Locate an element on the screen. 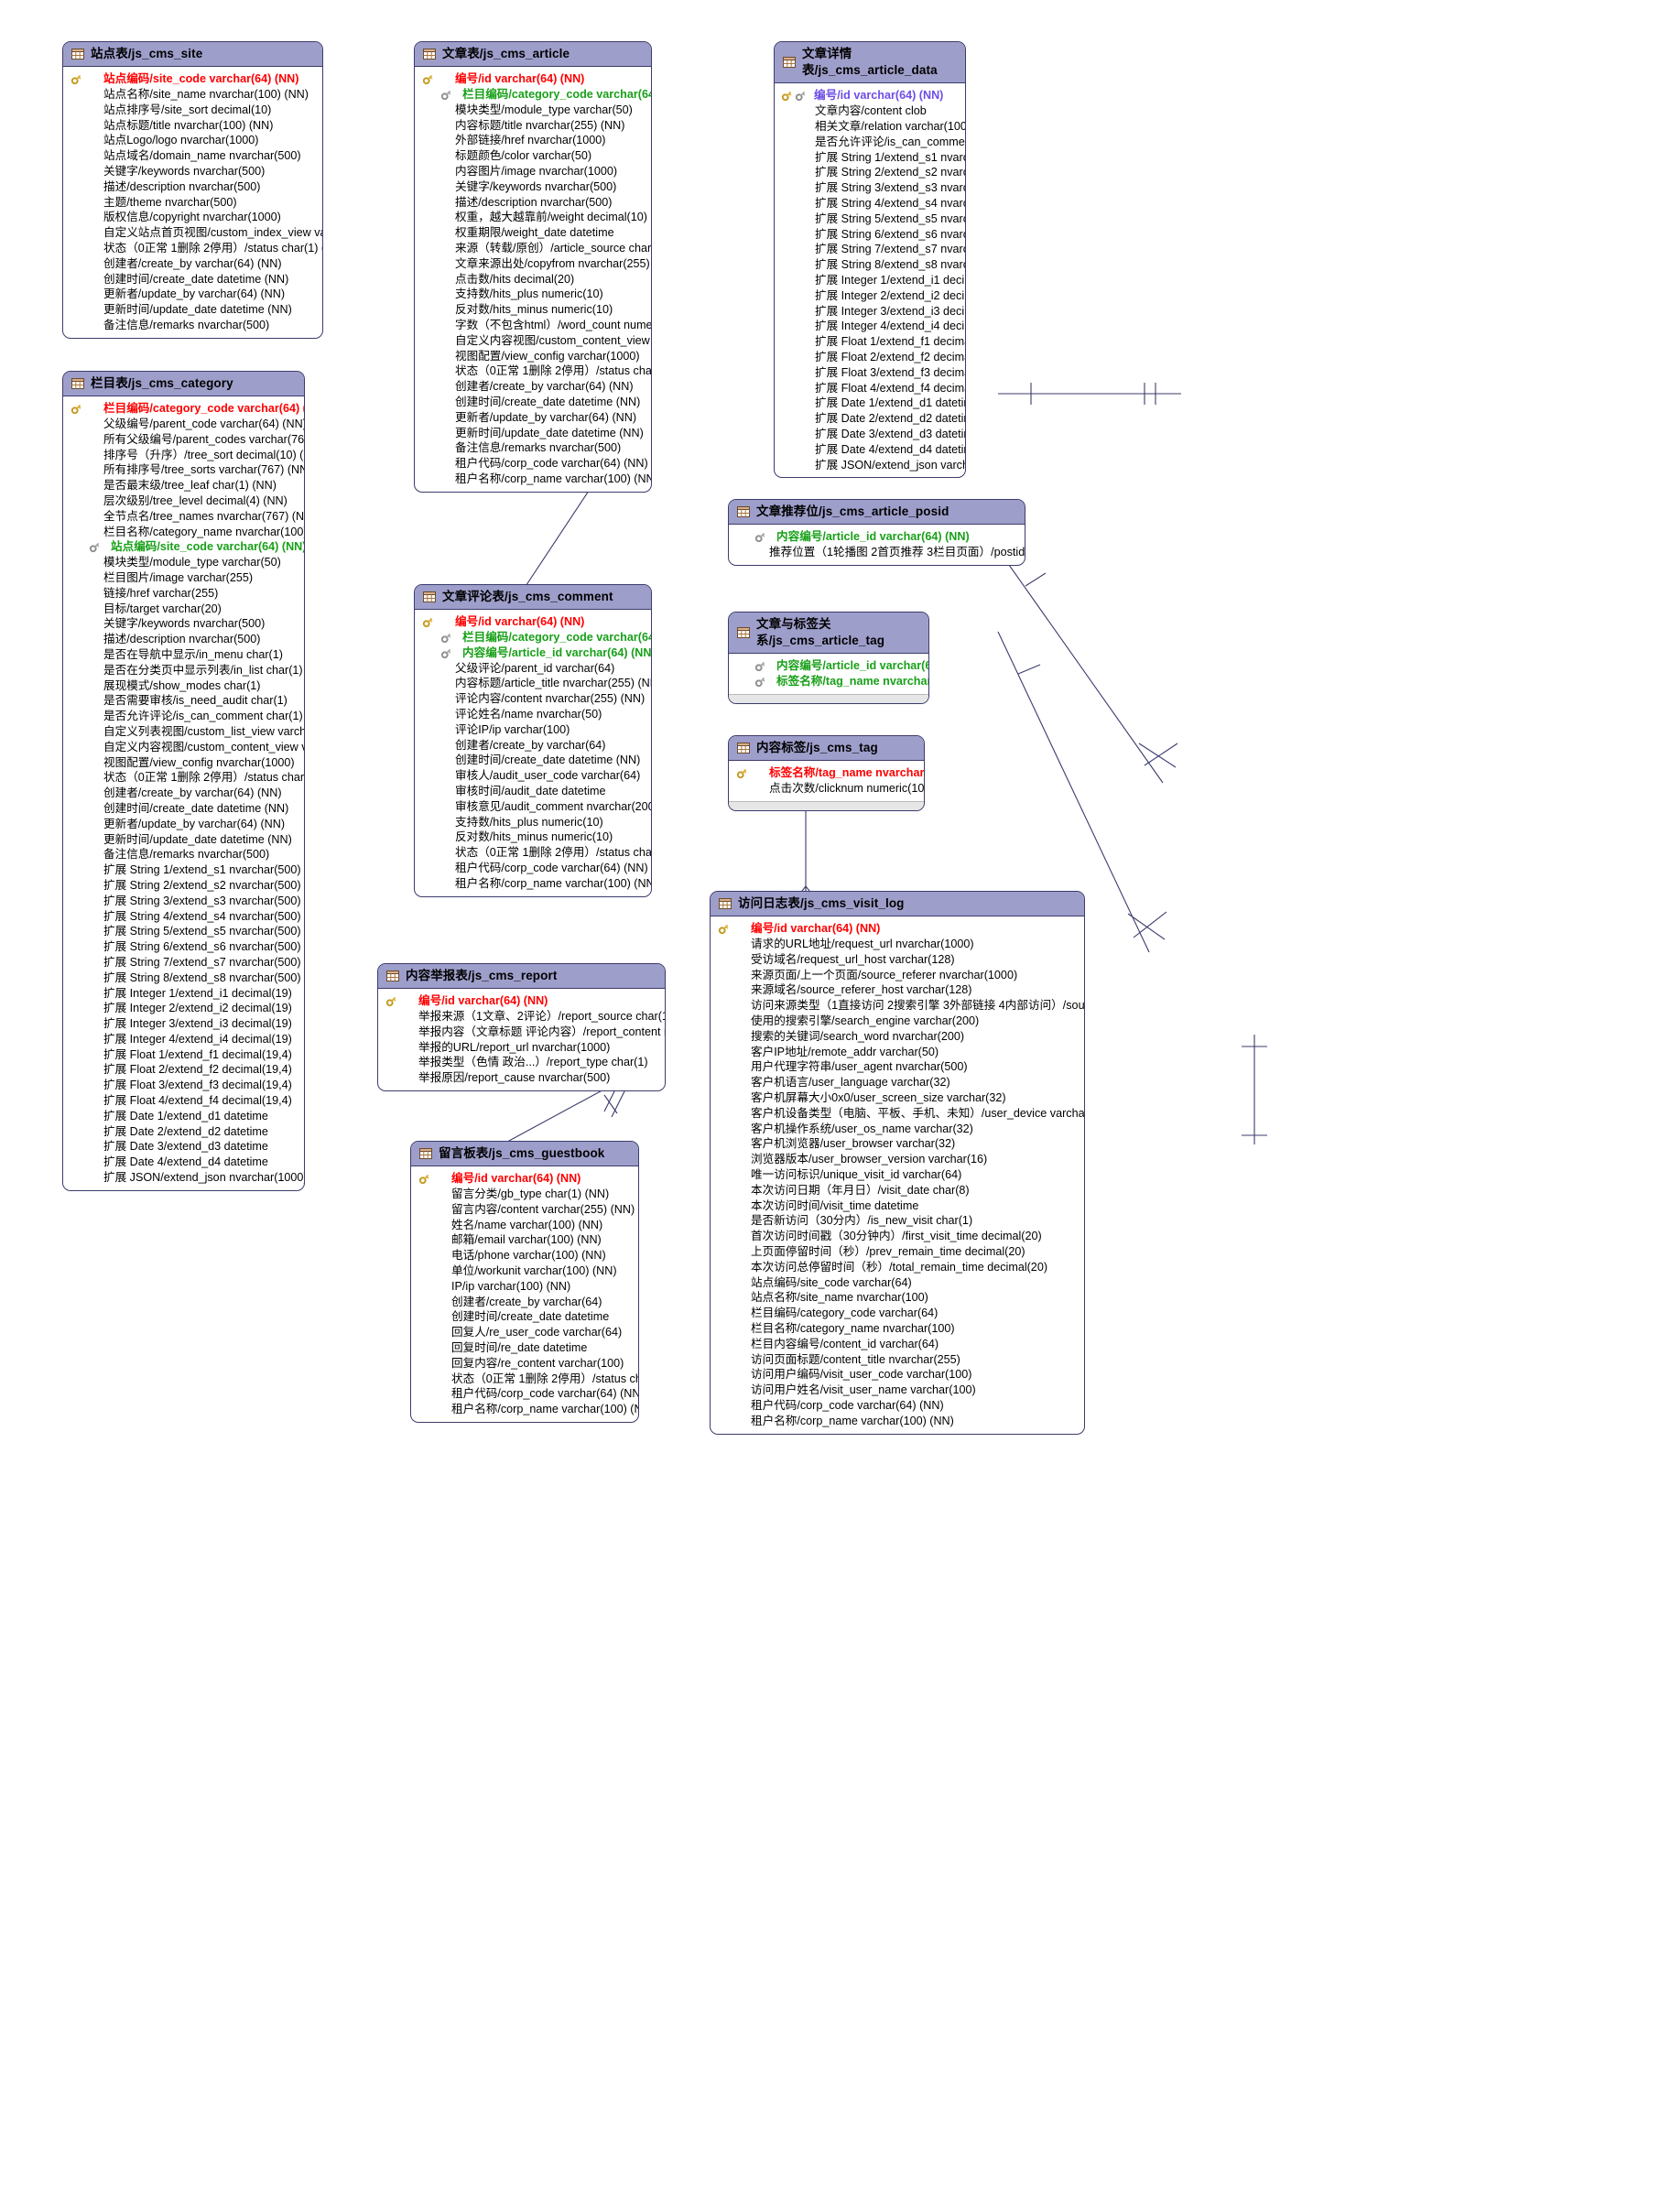 Image resolution: width=1671 pixels, height=2212 pixels. field-label: 是否在导航中显示/in_menu char(1) is located at coordinates (193, 654).